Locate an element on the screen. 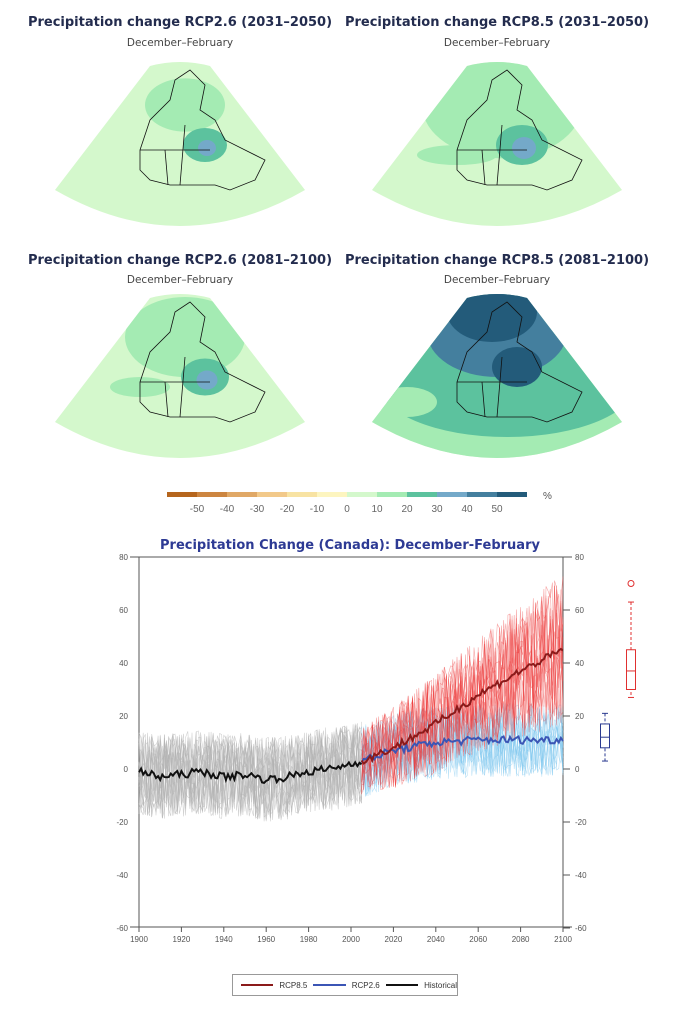  x-tick-label: 1940 is located at coordinates (224, 939).